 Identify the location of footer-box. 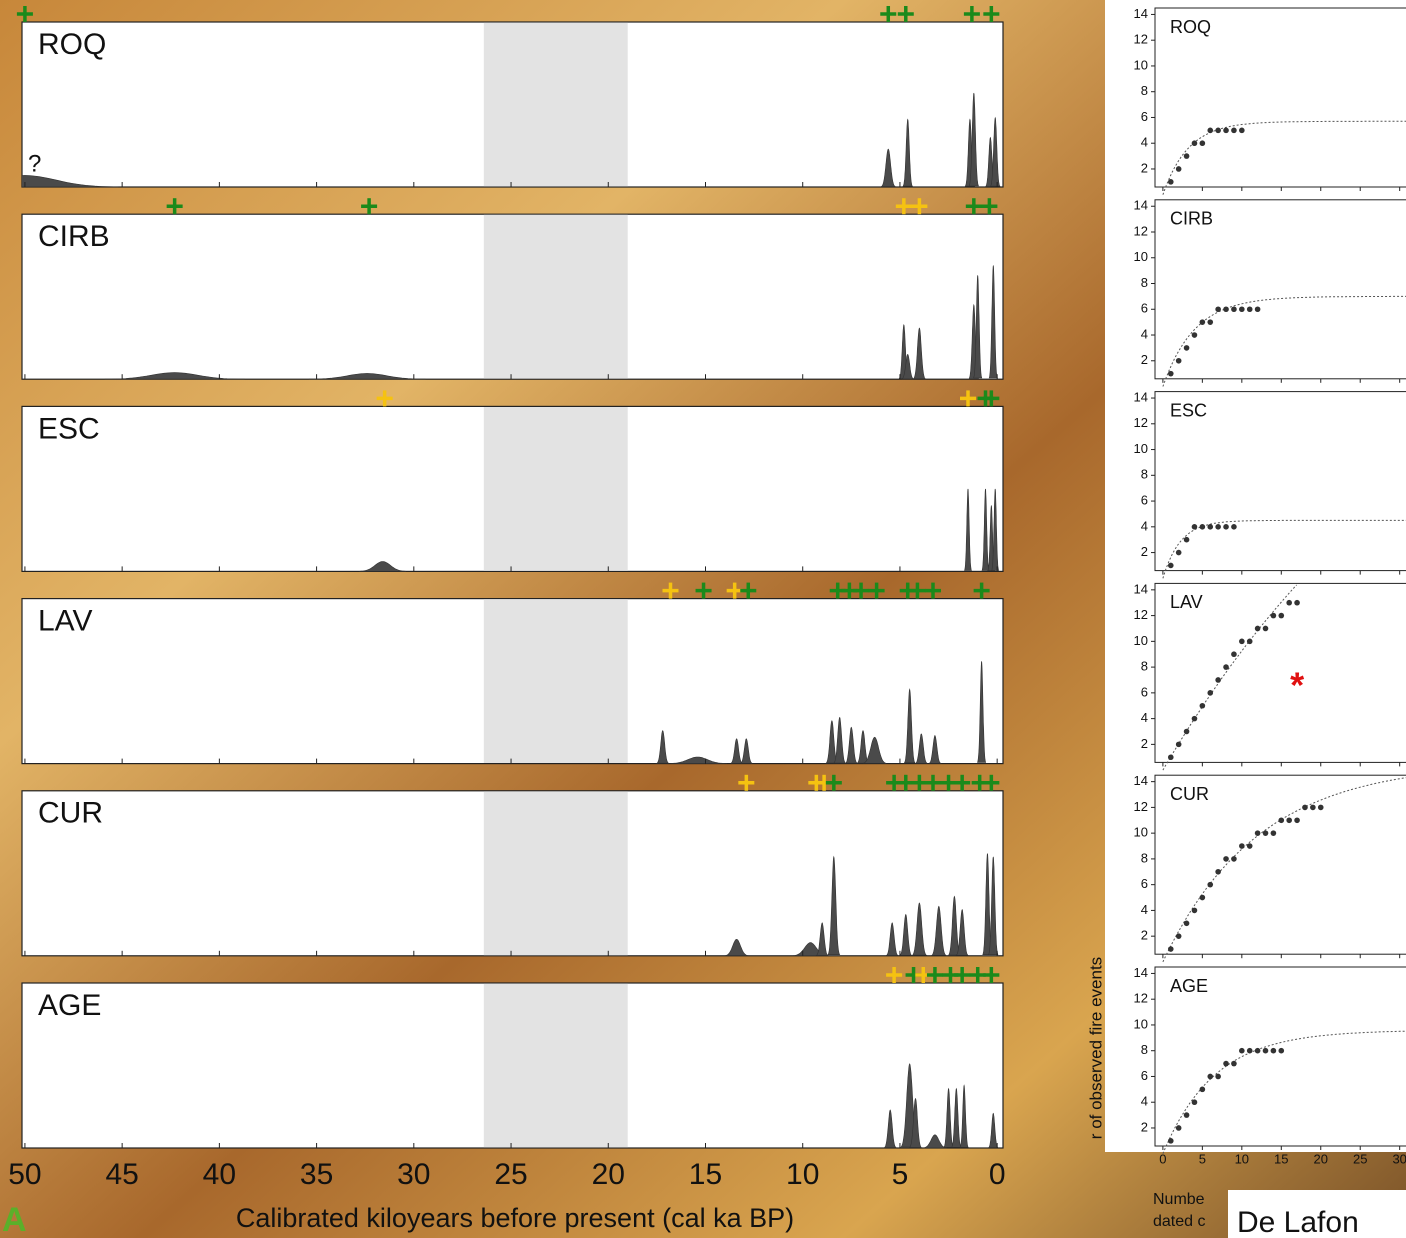
(1317, 1214).